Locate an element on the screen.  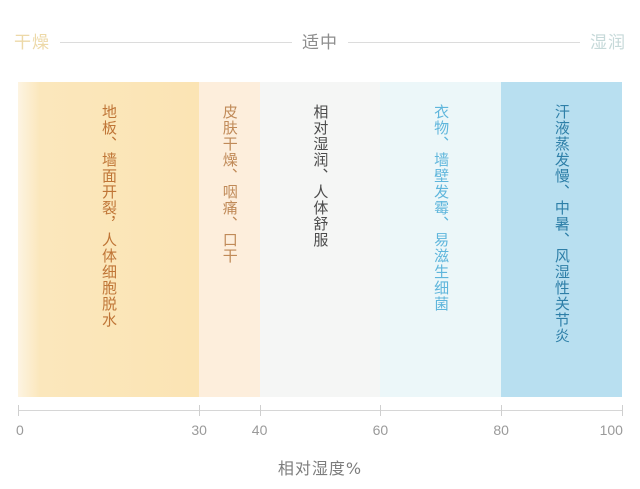
band-very-humid: 汗液蒸发慢、中暑、风湿性关节炎 is located at coordinates (561, 239).